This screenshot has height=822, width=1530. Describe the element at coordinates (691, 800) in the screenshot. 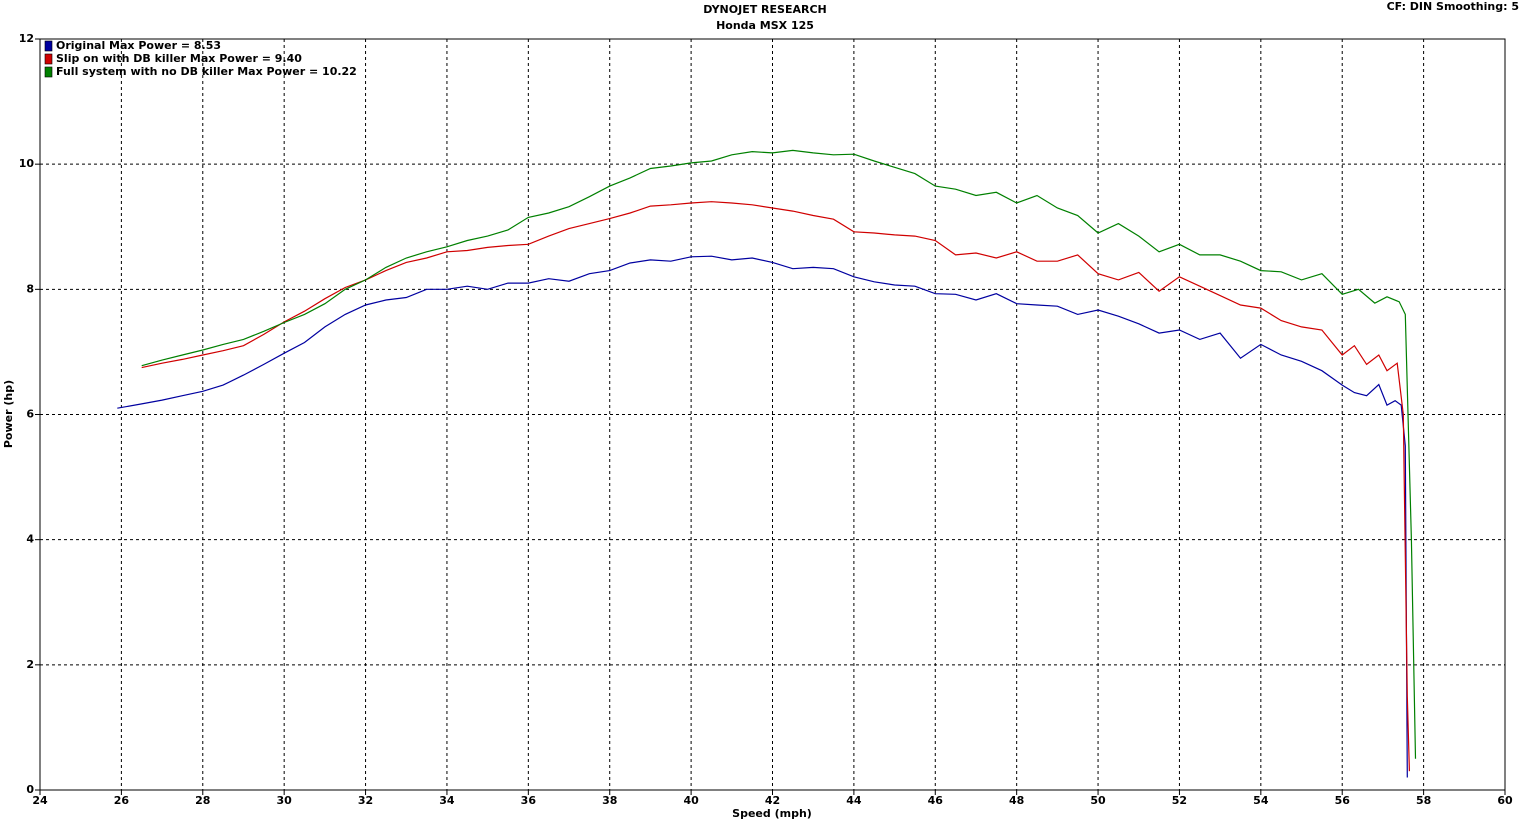

I see `x-tick-label: 40` at that location.